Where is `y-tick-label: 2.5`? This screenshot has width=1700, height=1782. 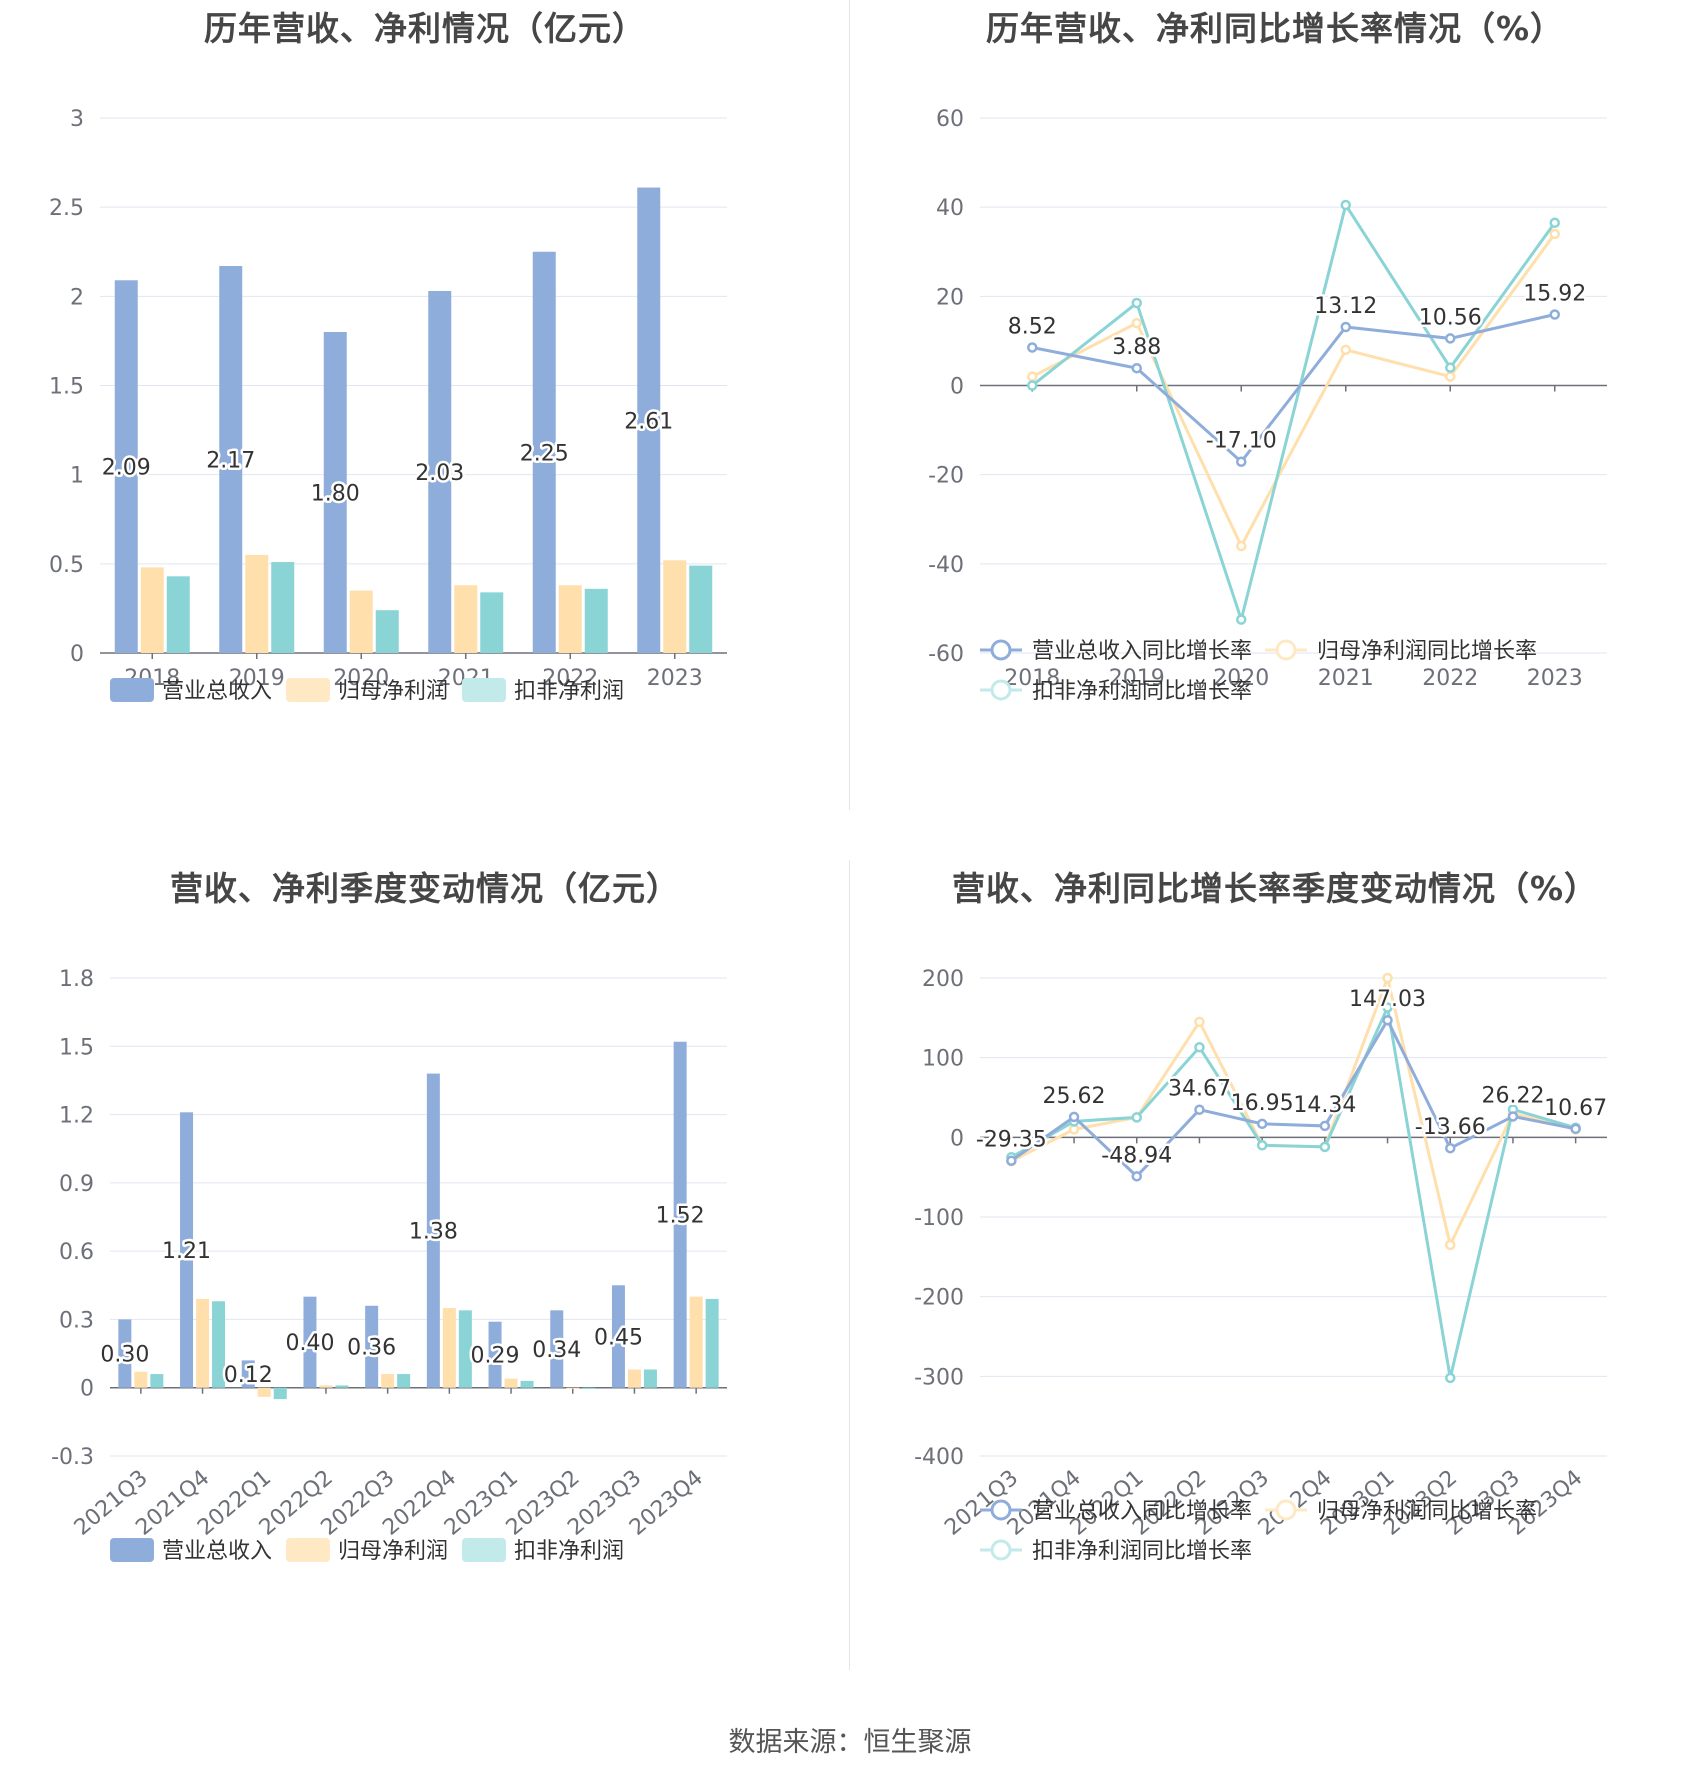 y-tick-label: 2.5 is located at coordinates (66, 208).